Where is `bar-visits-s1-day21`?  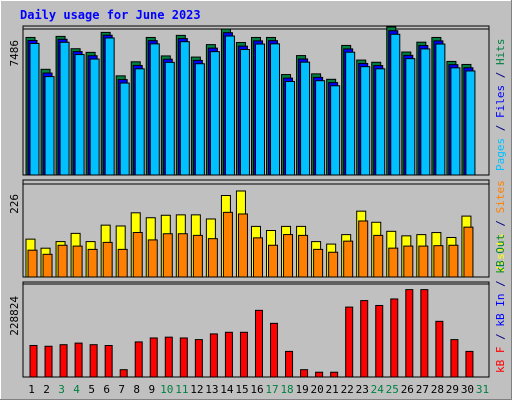 bar-visits-s1-day21 is located at coordinates (333, 264).